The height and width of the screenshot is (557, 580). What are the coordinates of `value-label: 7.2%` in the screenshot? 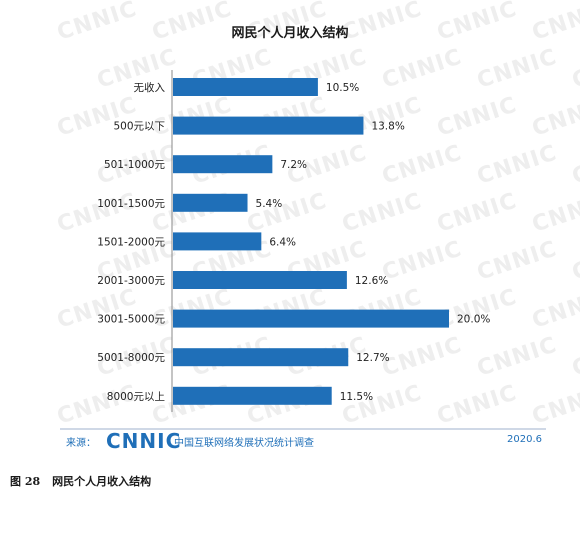 It's located at (293, 165).